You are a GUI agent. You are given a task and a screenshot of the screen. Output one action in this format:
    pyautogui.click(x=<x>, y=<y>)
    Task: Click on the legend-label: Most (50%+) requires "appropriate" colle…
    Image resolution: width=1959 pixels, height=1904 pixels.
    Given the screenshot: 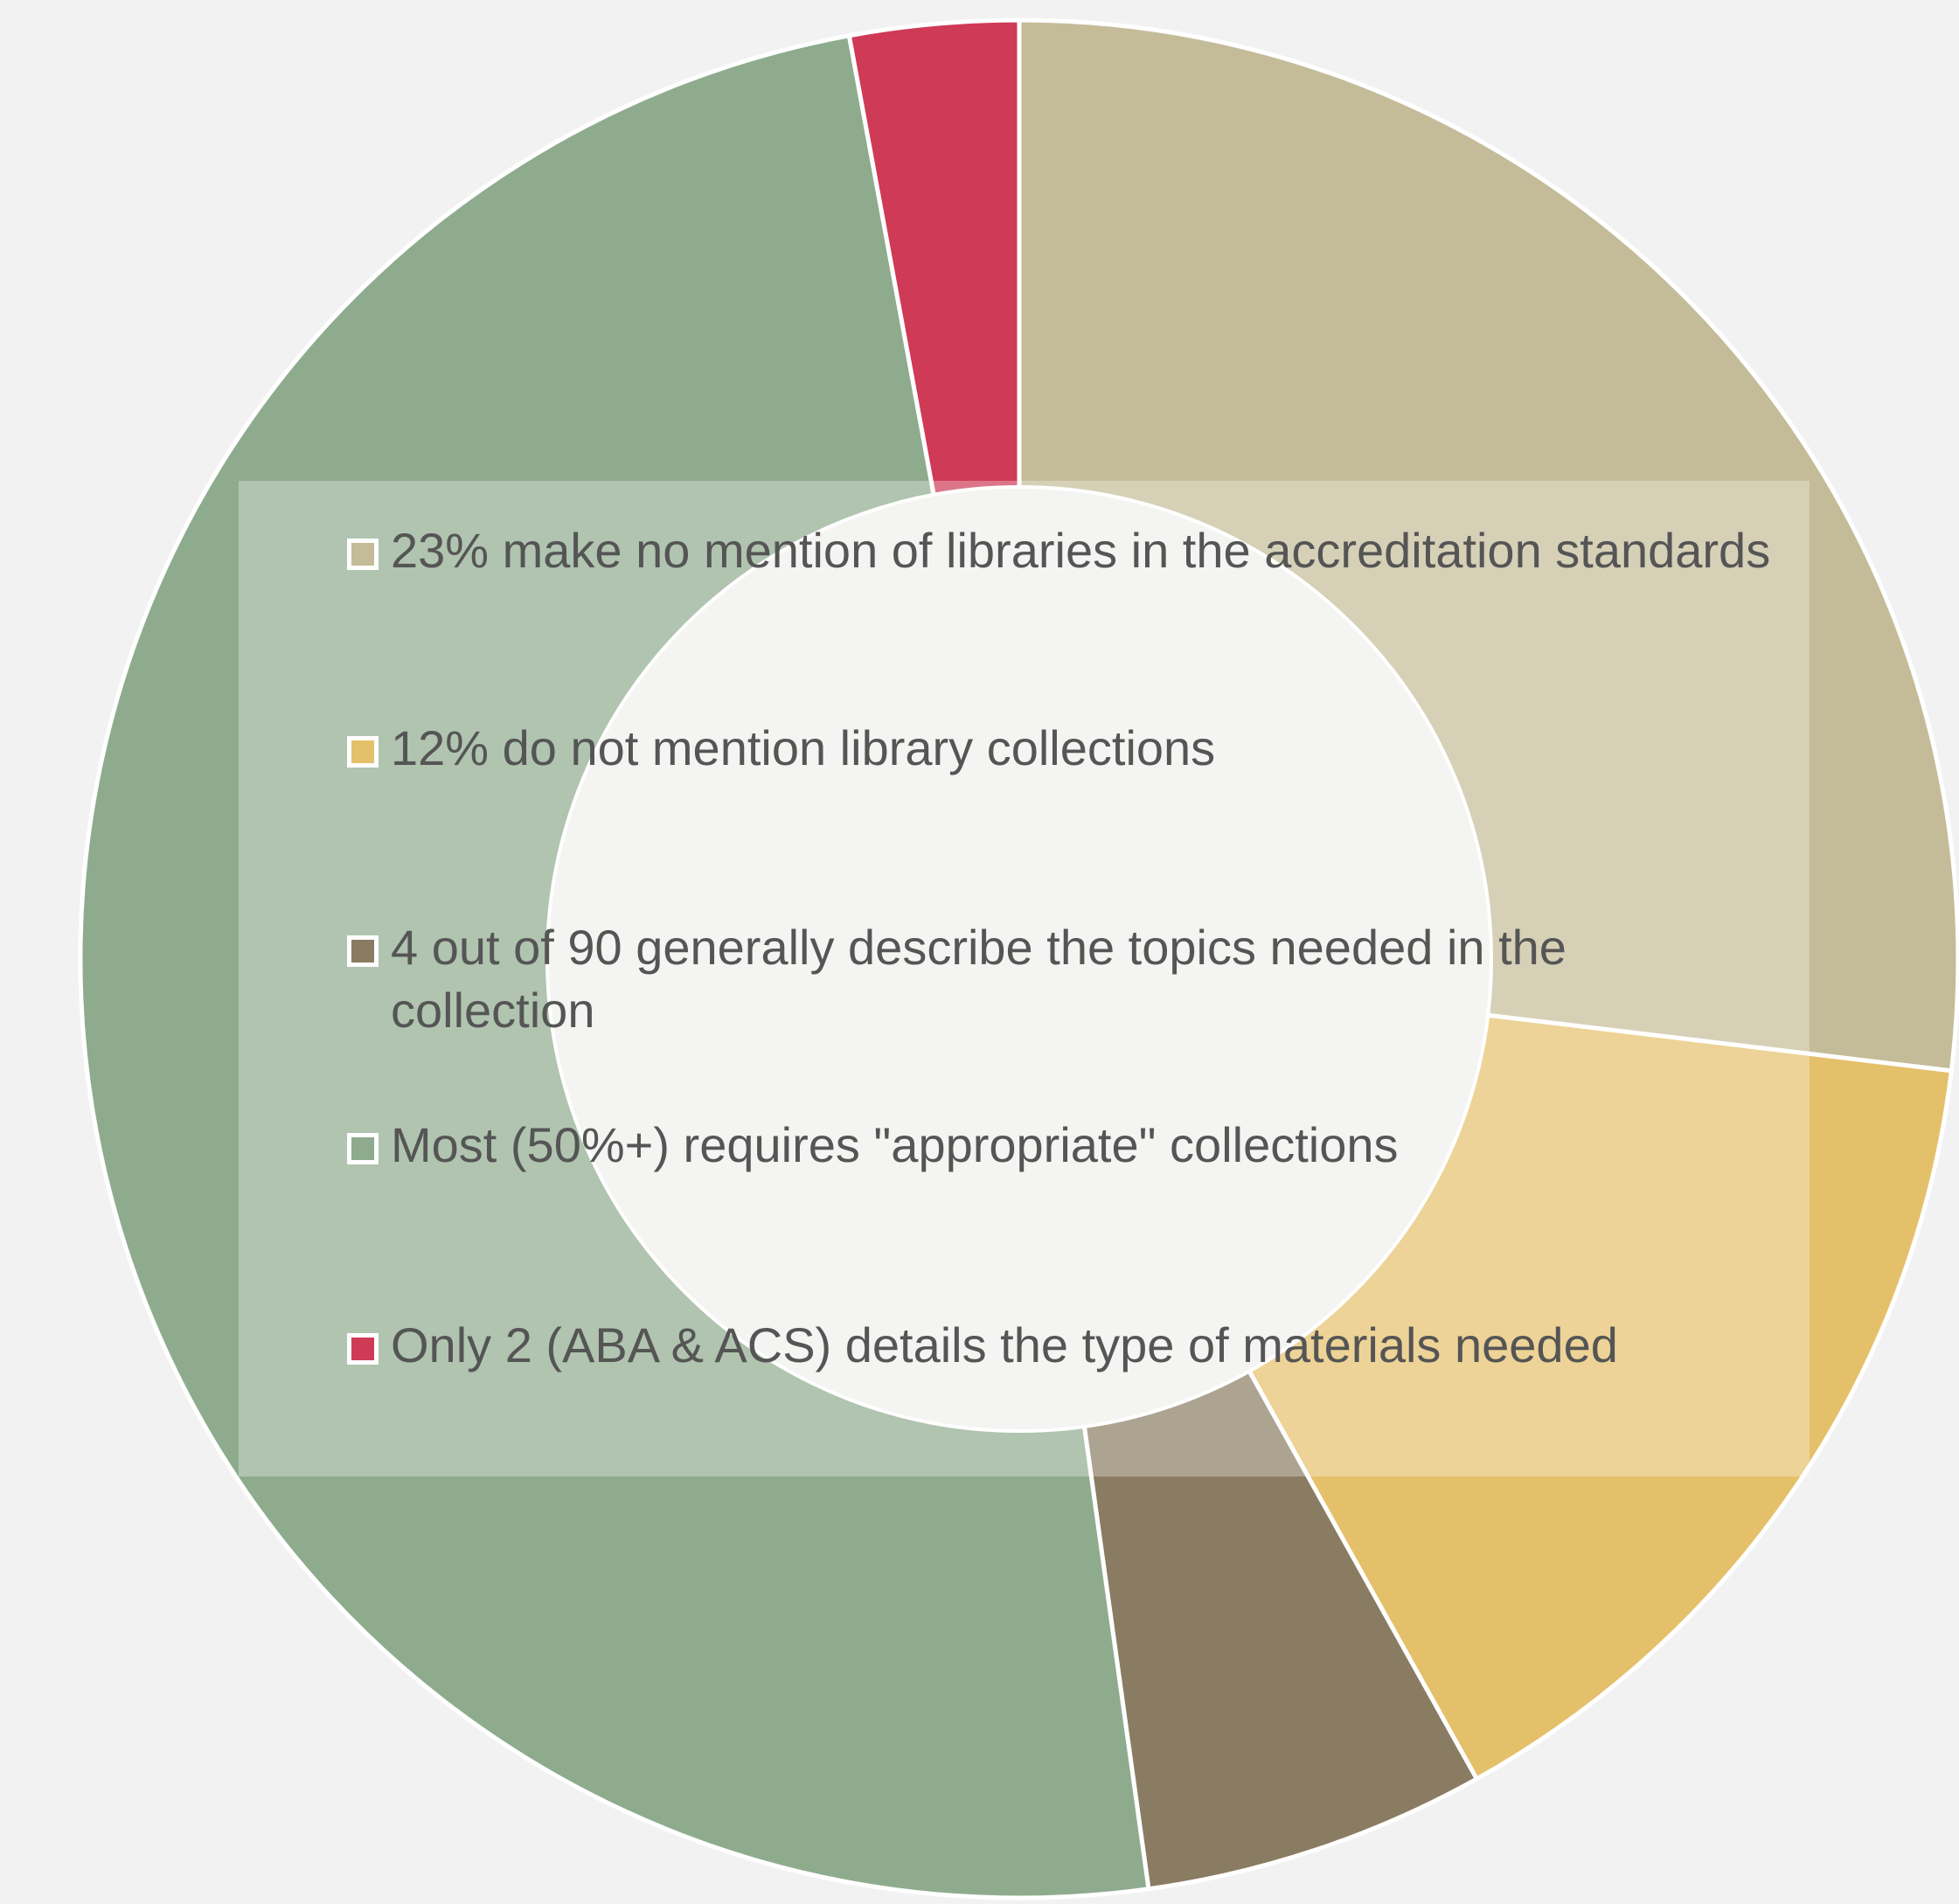 What is the action you would take?
    pyautogui.click(x=895, y=1144)
    